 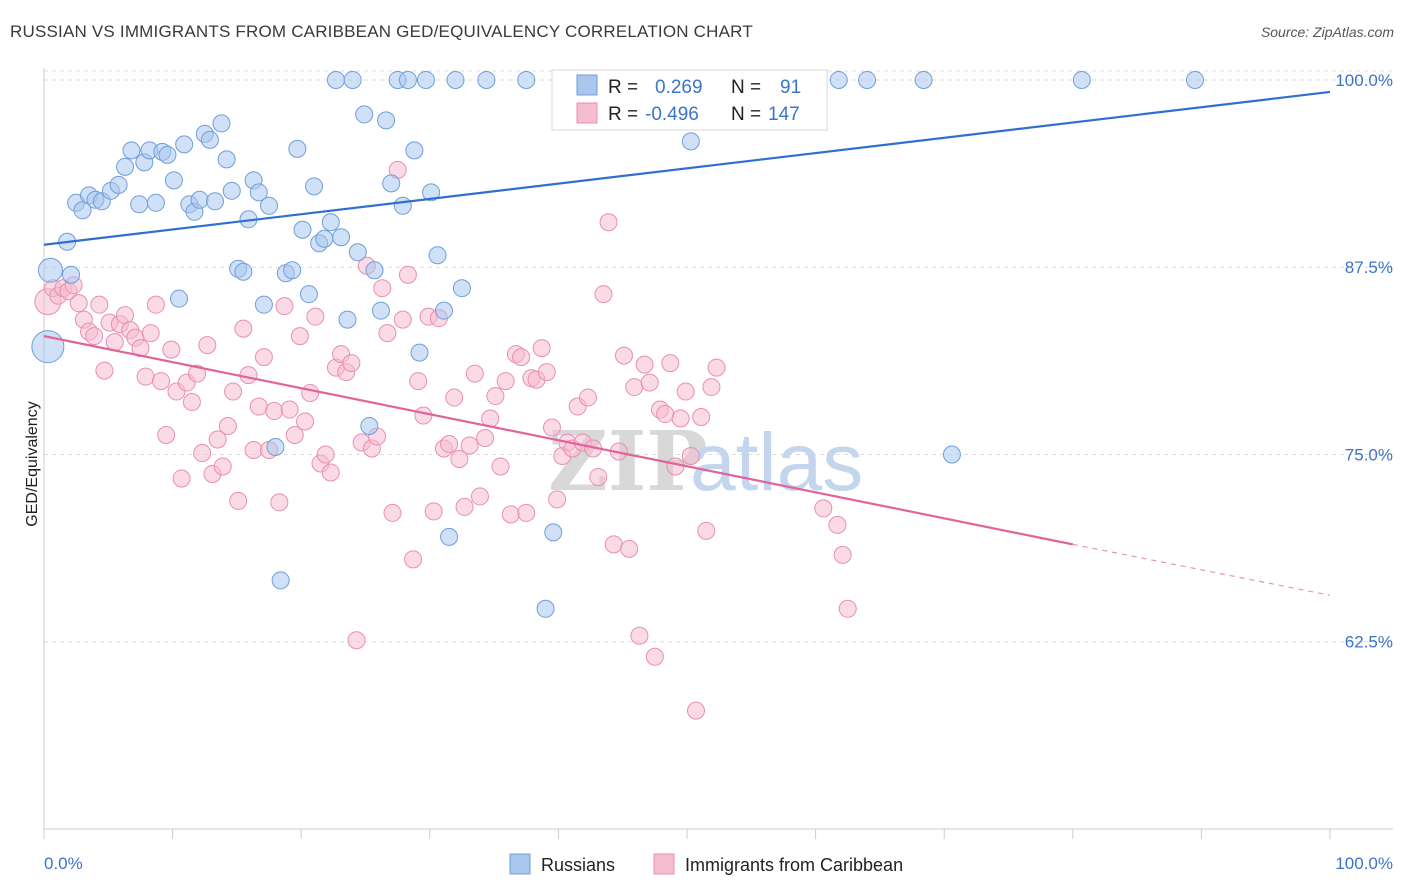 What do you see at coordinates (520, 864) in the screenshot?
I see `legend-swatch-russians` at bounding box center [520, 864].